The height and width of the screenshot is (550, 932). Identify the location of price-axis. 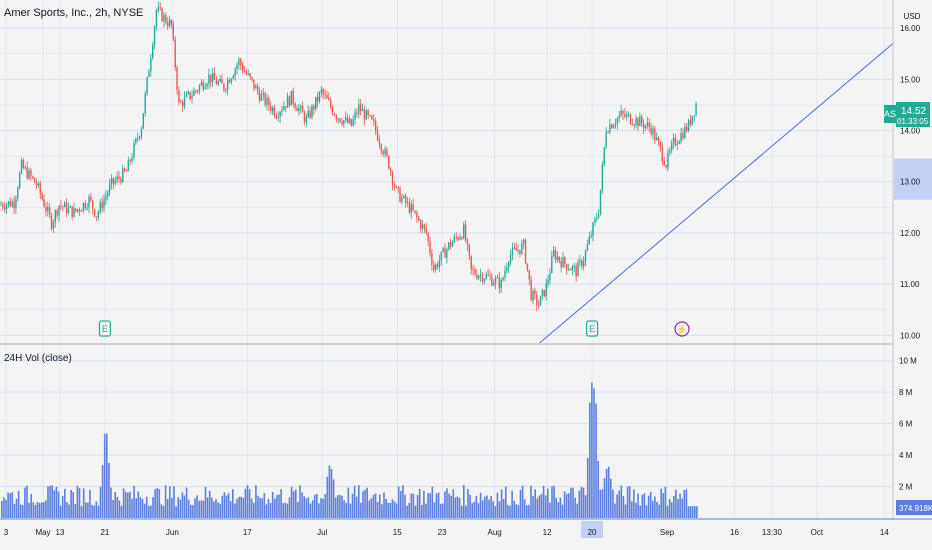
(912, 275).